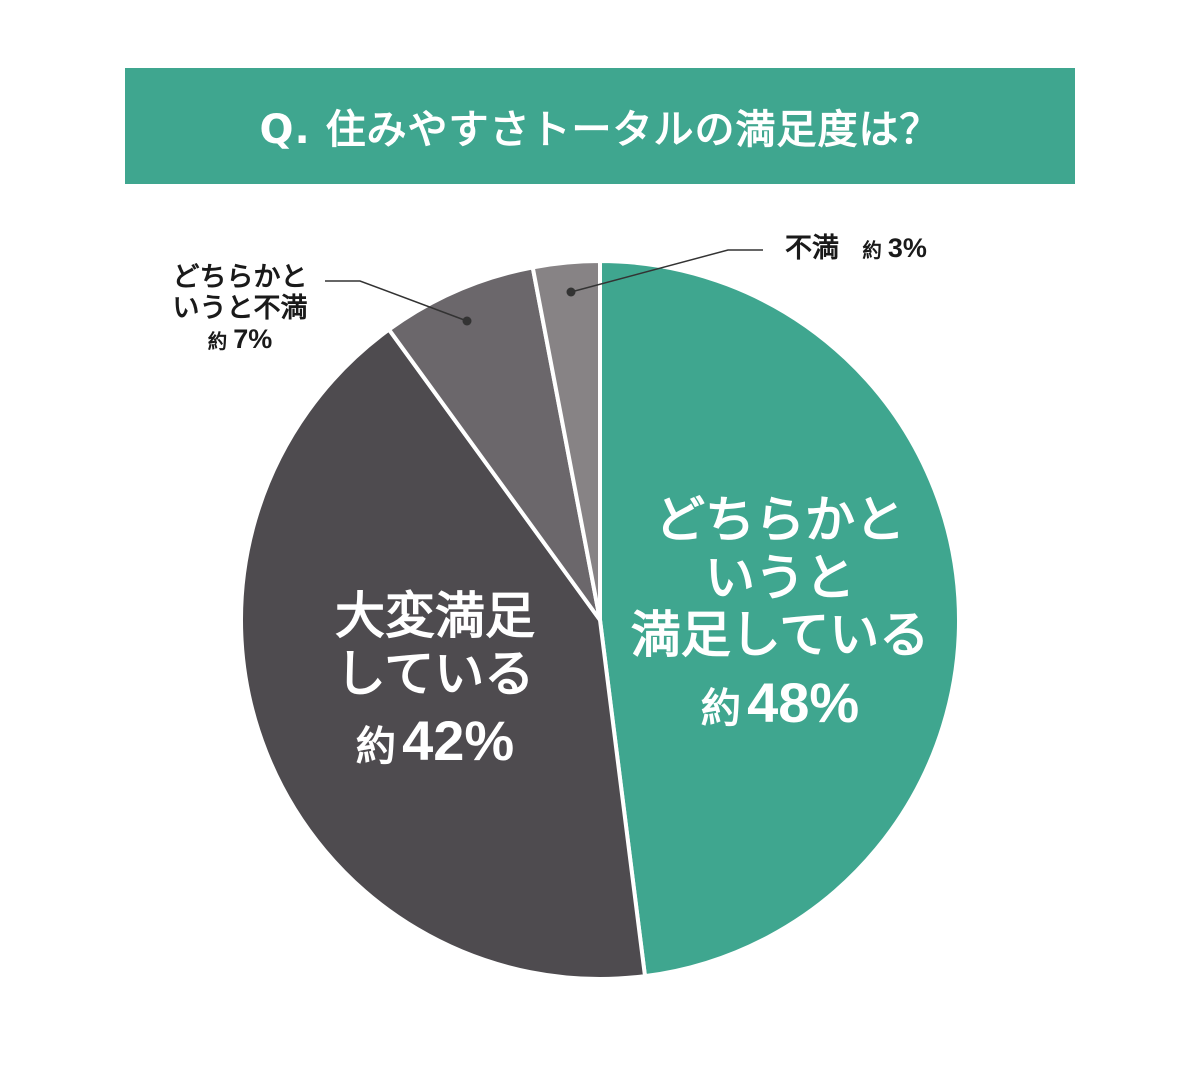 Image resolution: width=1200 pixels, height=1080 pixels. I want to click on percent-value: 42%, so click(458, 740).